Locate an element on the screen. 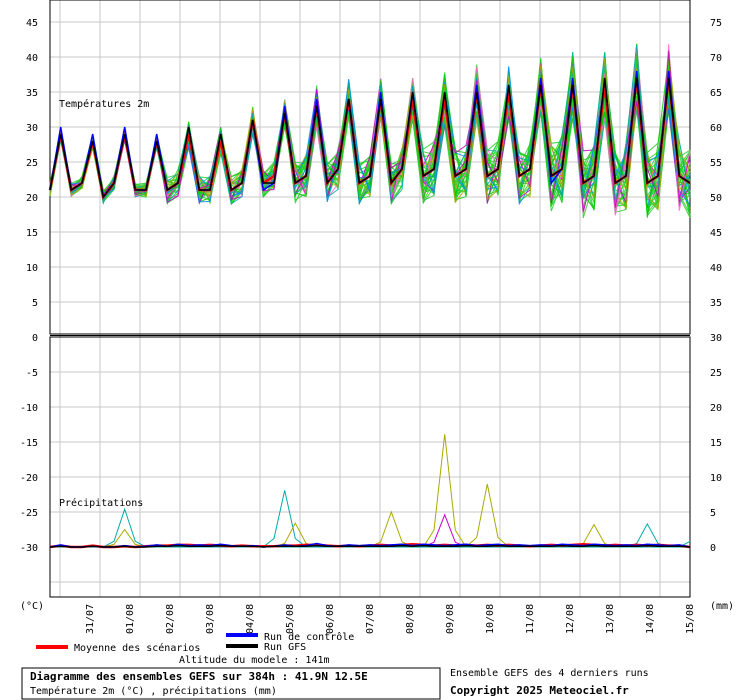  y-tick-left: 40 is located at coordinates (32, 58).